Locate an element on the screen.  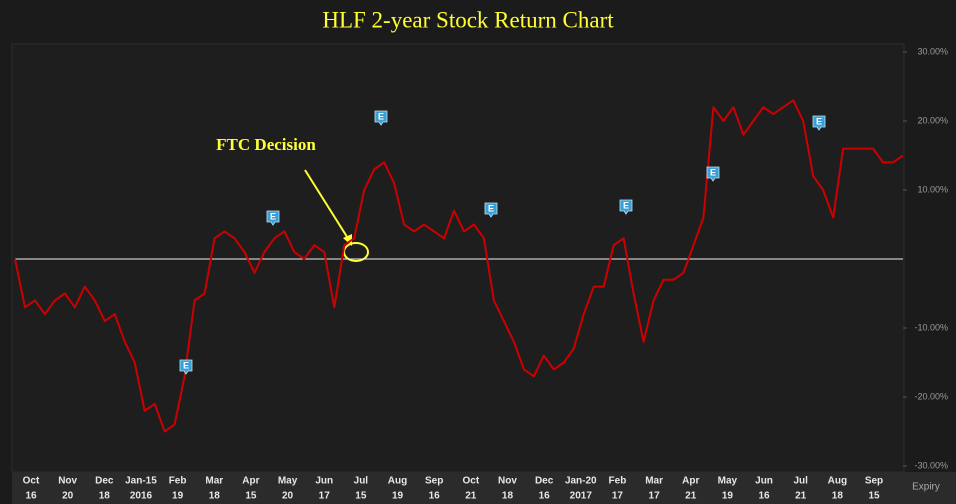
x-axis-band is located at coordinates (484, 488).